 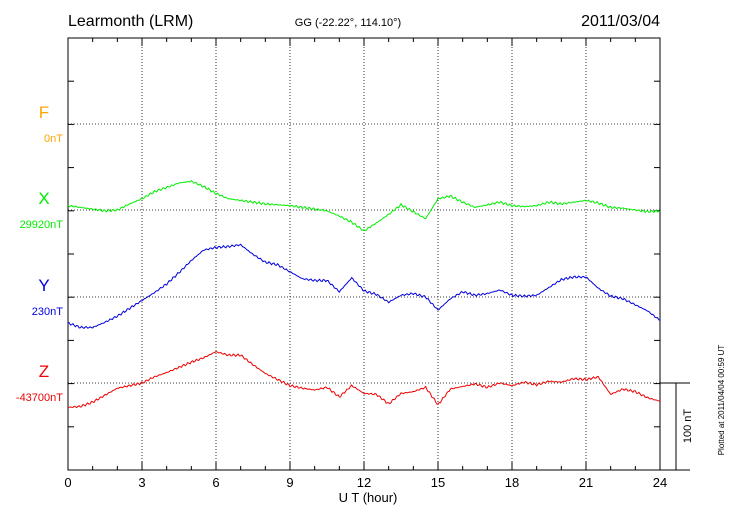 What do you see at coordinates (368, 497) in the screenshot?
I see `x-axis-label: U T (hour)` at bounding box center [368, 497].